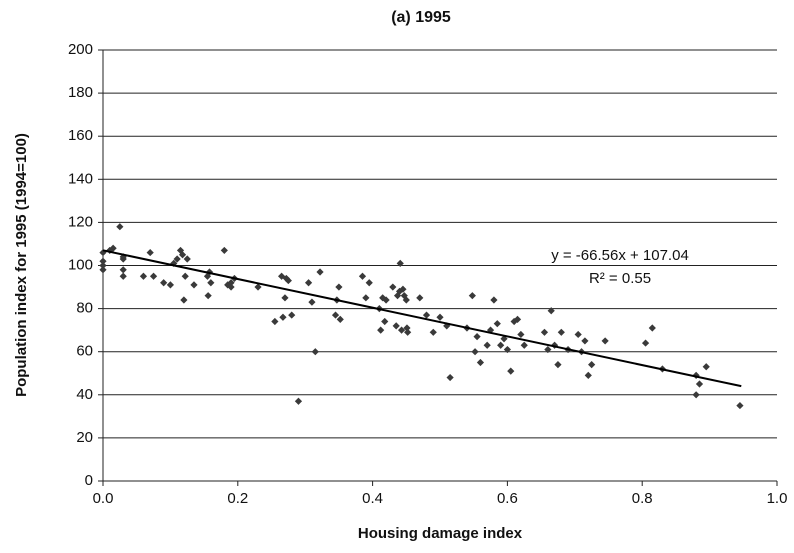  Describe the element at coordinates (21, 265) in the screenshot. I see `y-axis-label: Population index for 1995 (1994=100)` at that location.